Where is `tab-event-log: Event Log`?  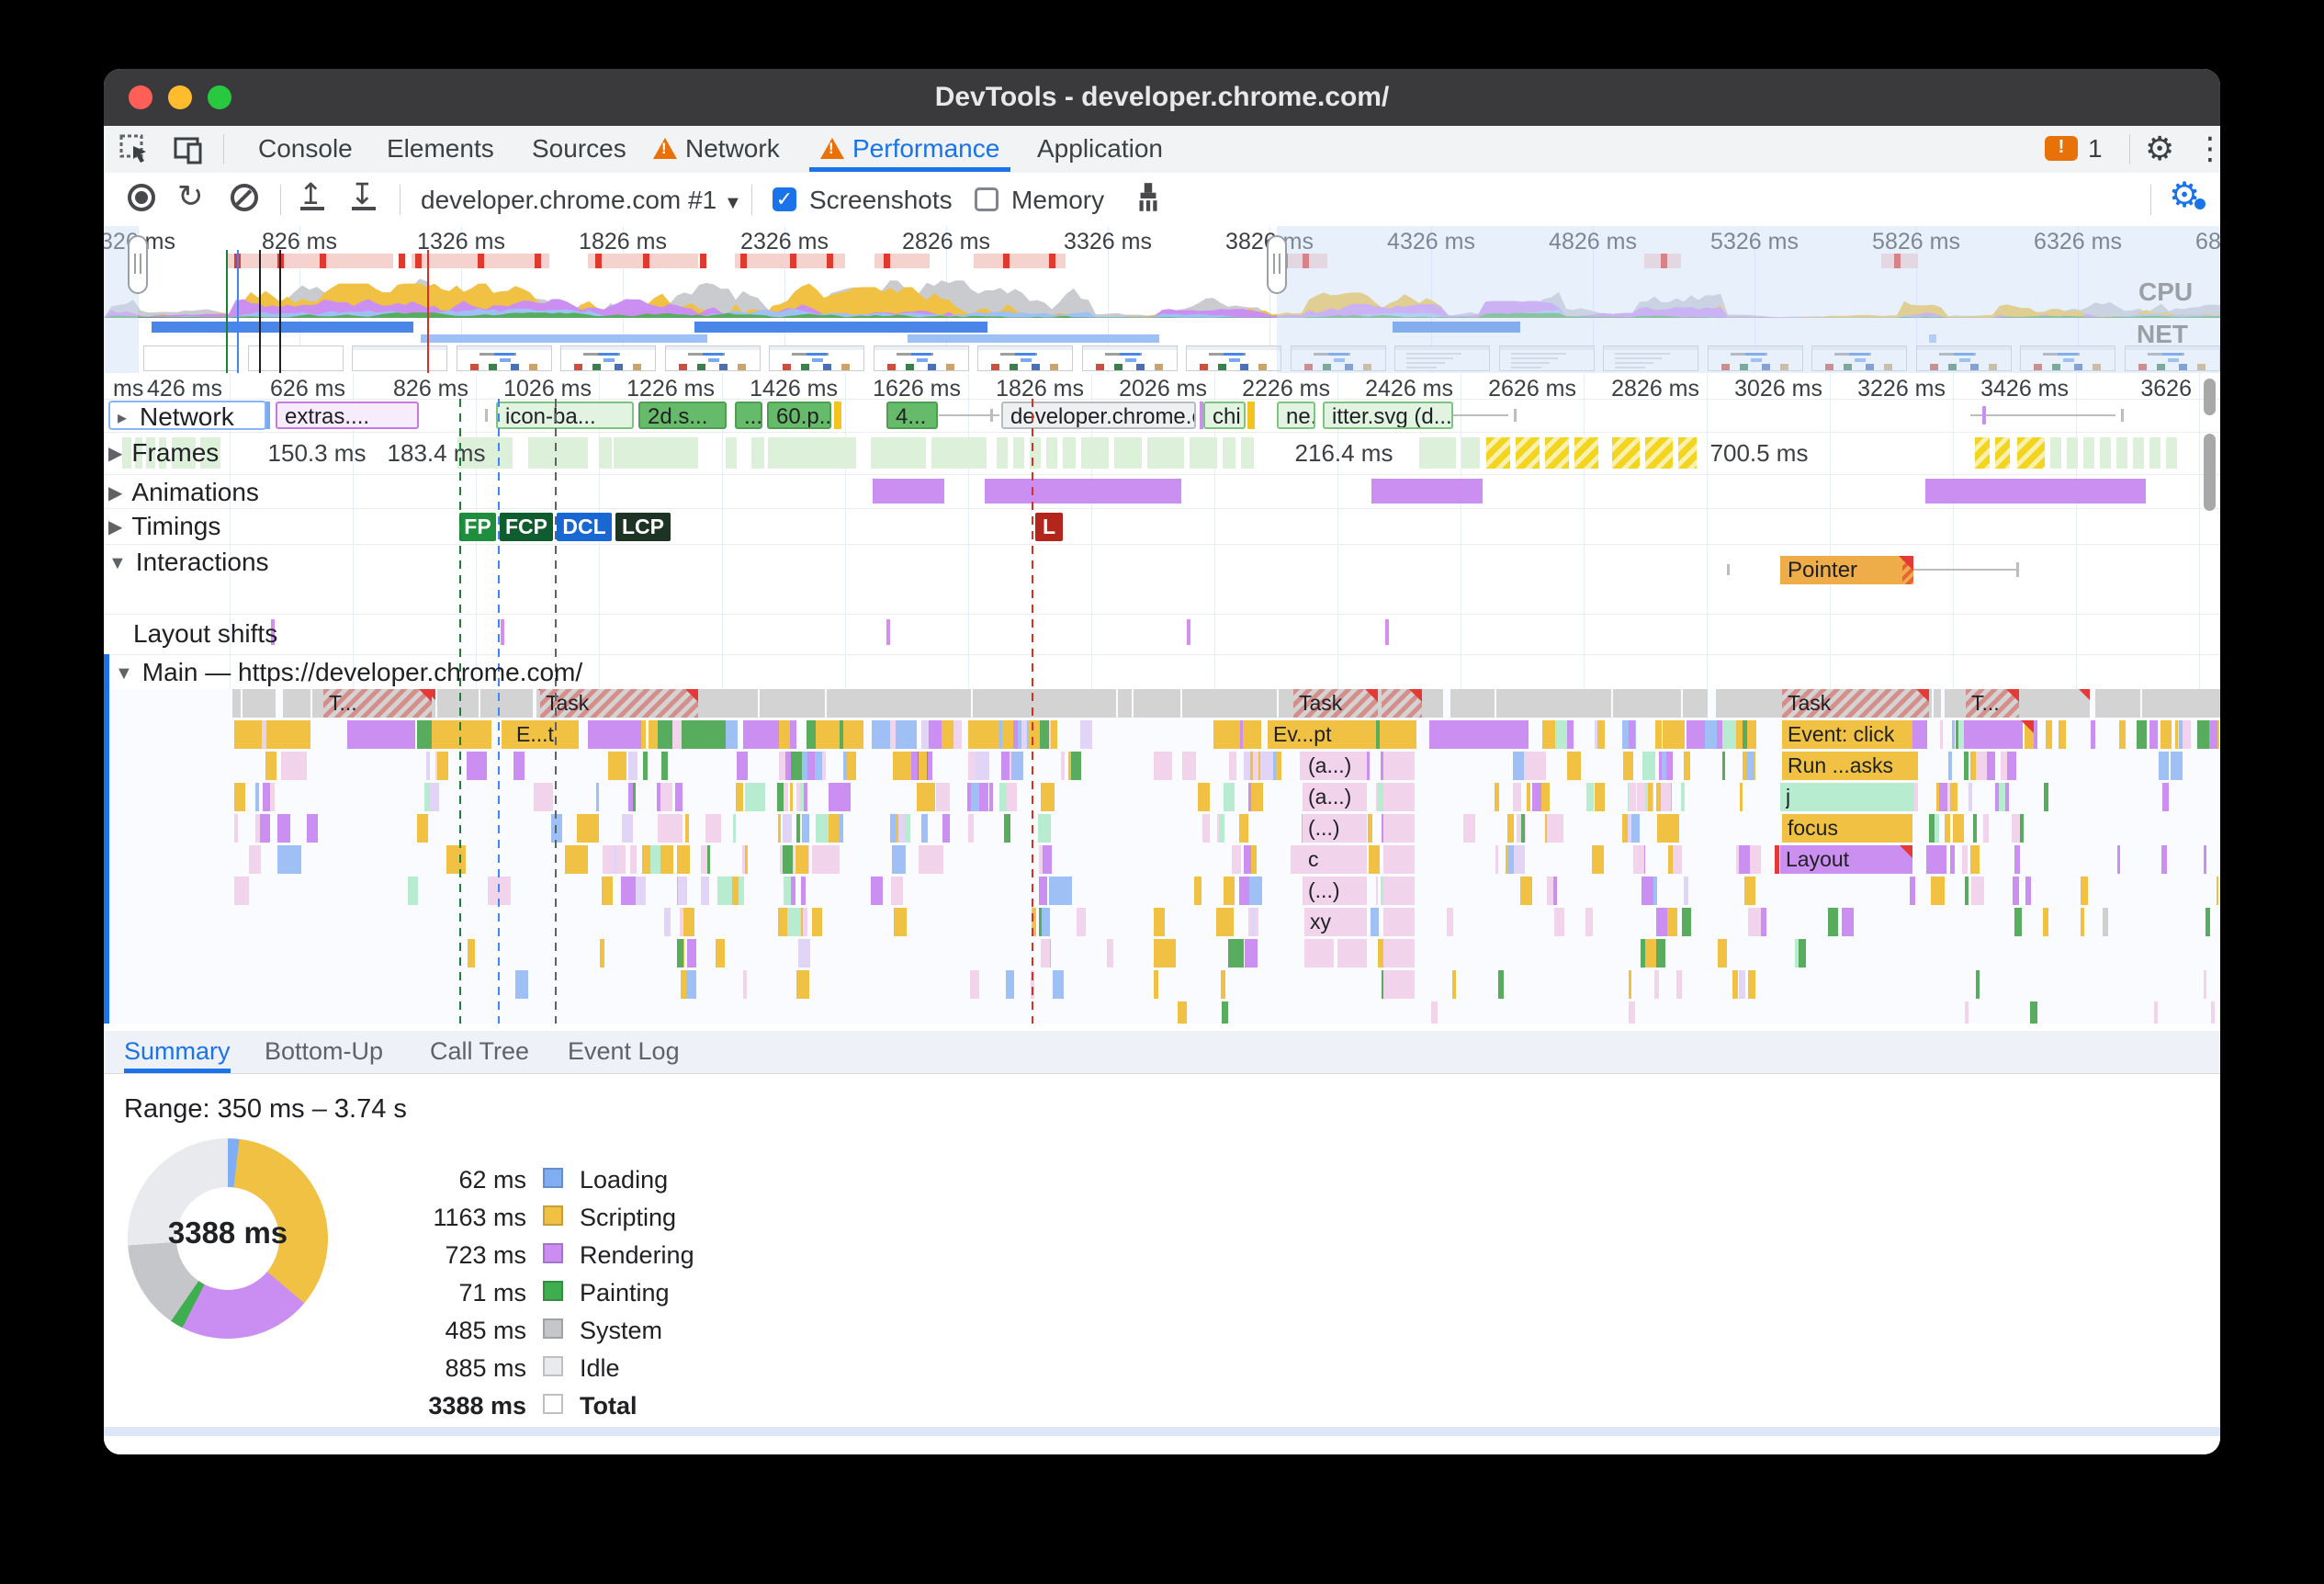
tab-event-log: Event Log is located at coordinates (624, 1051).